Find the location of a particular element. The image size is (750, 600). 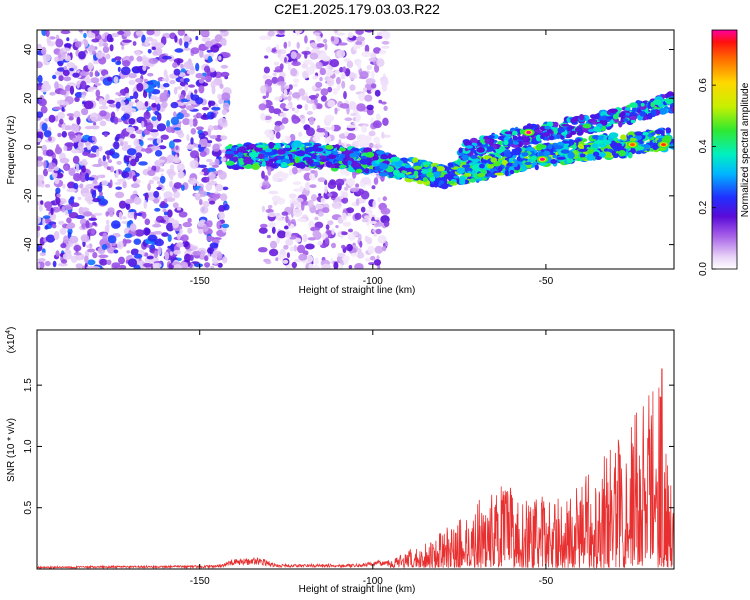

y-tick-label: 40 is located at coordinates (28, 50).